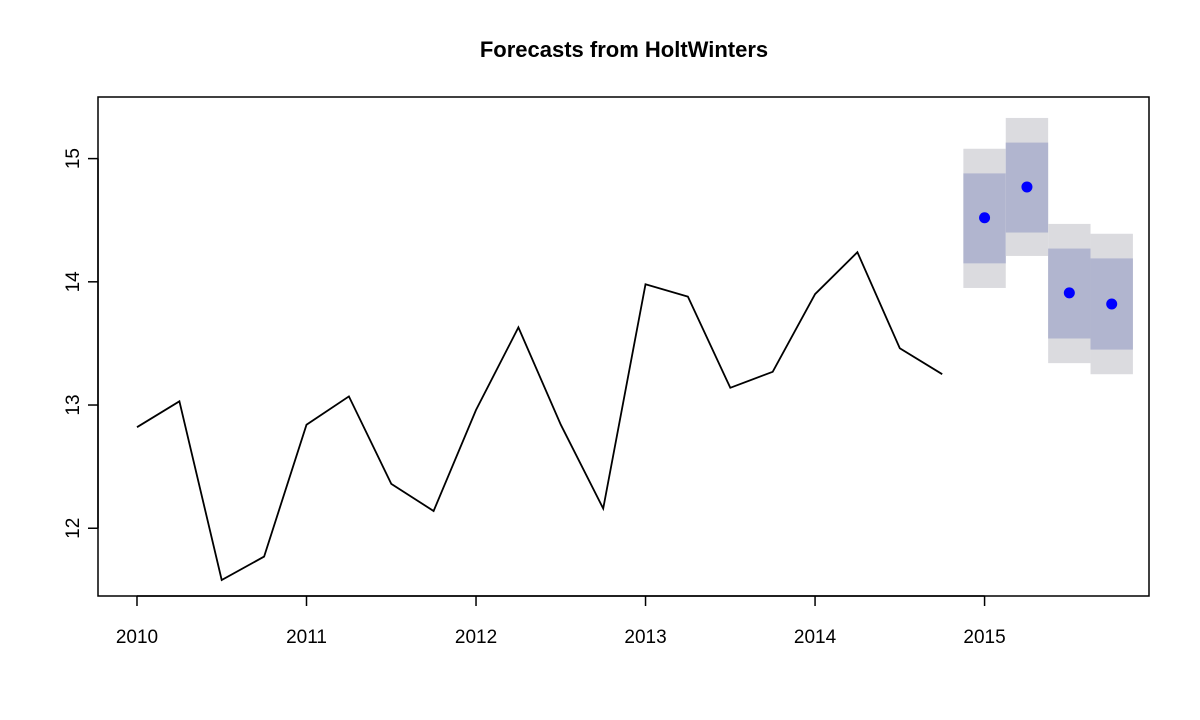 This screenshot has height=720, width=1200. I want to click on x-tick-label: 2014, so click(815, 637).